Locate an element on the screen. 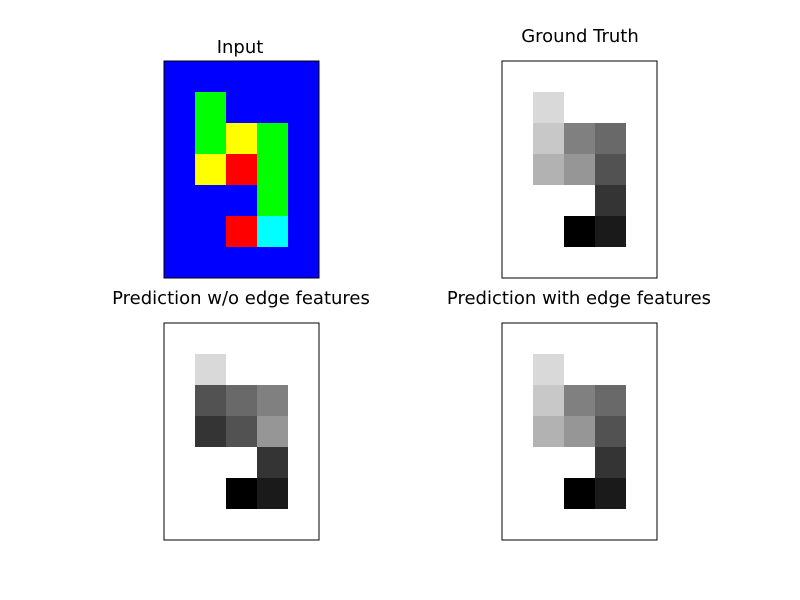 This screenshot has width=800, height=600. heatmap-cells-ground-truth is located at coordinates (579, 169).